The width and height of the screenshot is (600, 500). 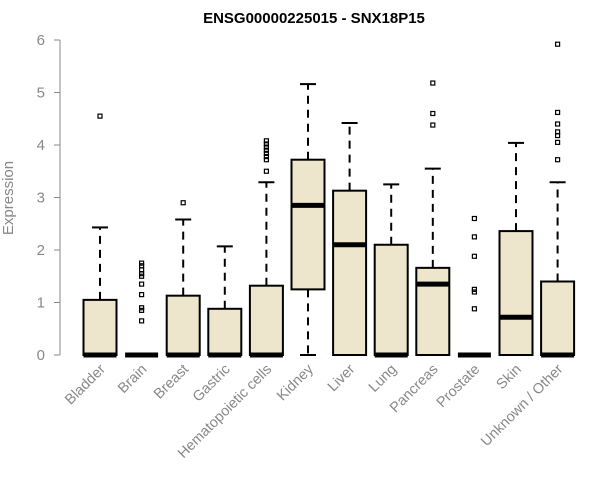 I want to click on x-tick-label: Breast, so click(x=171, y=382).